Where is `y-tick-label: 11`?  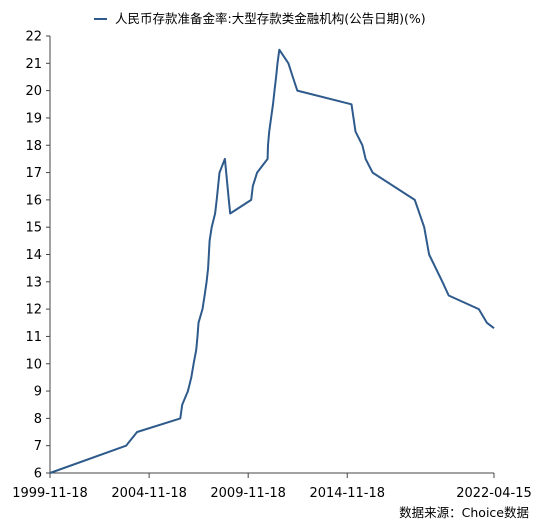
y-tick-label: 11 is located at coordinates (33, 337).